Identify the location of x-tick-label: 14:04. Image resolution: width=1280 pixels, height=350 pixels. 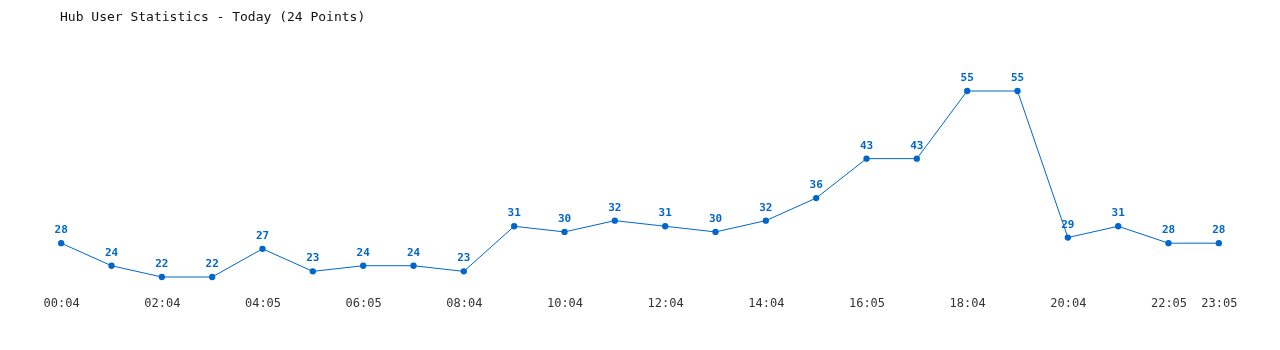
(766, 302).